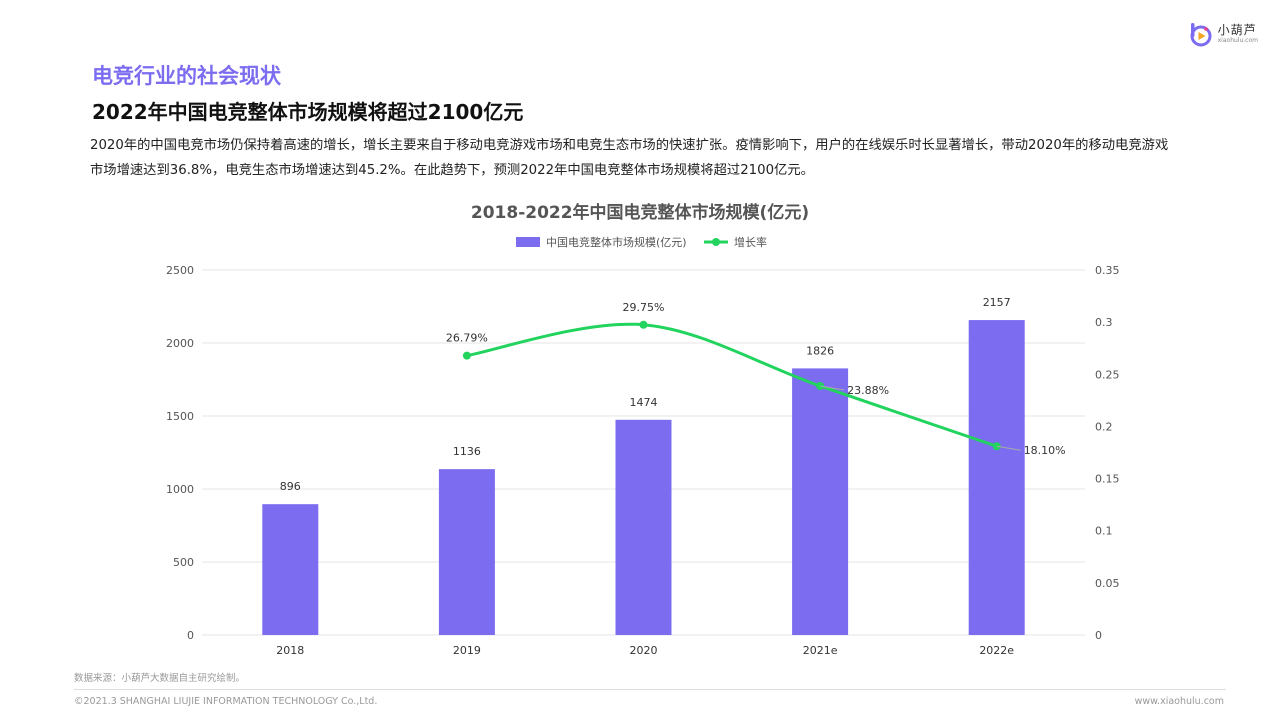  Describe the element at coordinates (467, 650) in the screenshot. I see `x-tick-label: 2019` at that location.